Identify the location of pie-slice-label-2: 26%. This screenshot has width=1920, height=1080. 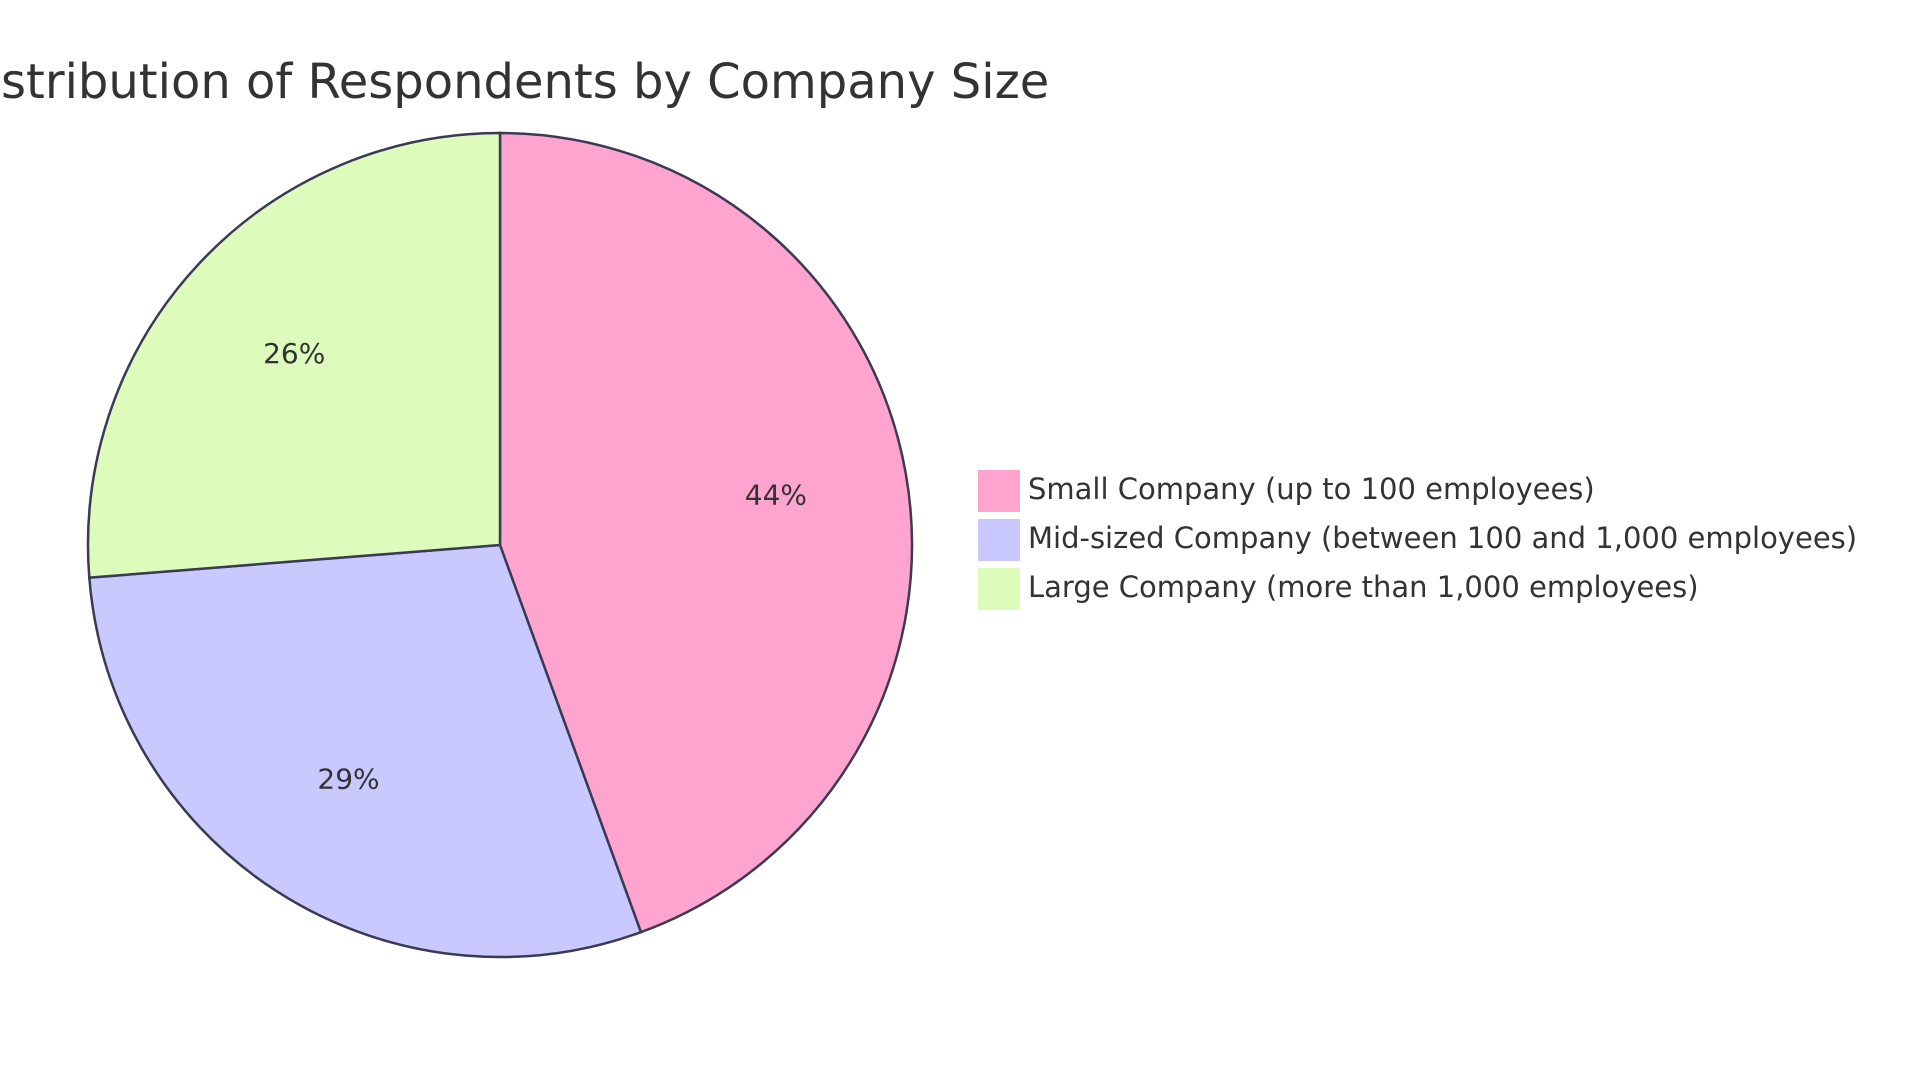
(294, 353).